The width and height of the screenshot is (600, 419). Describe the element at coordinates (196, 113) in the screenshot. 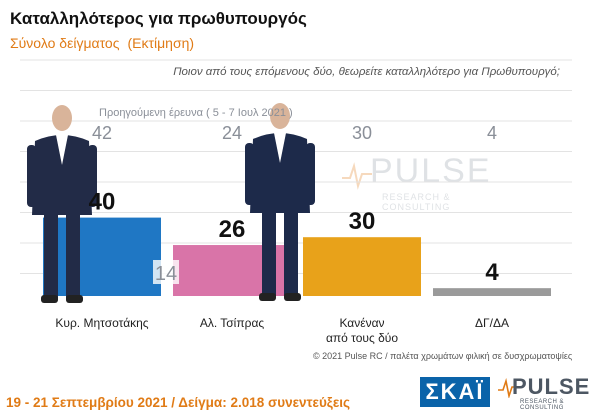

I see `previous-survey-label: Προηγούμενη έρευνα ( 5 - 7 Ιουλ 2021 )` at that location.